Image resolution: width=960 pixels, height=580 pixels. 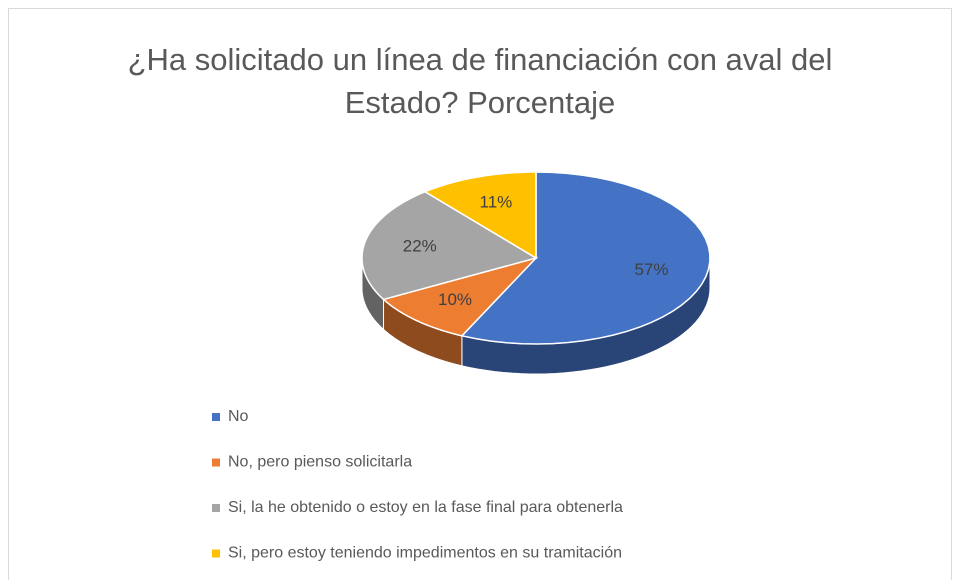 I want to click on data-label: 11%, so click(x=496, y=201).